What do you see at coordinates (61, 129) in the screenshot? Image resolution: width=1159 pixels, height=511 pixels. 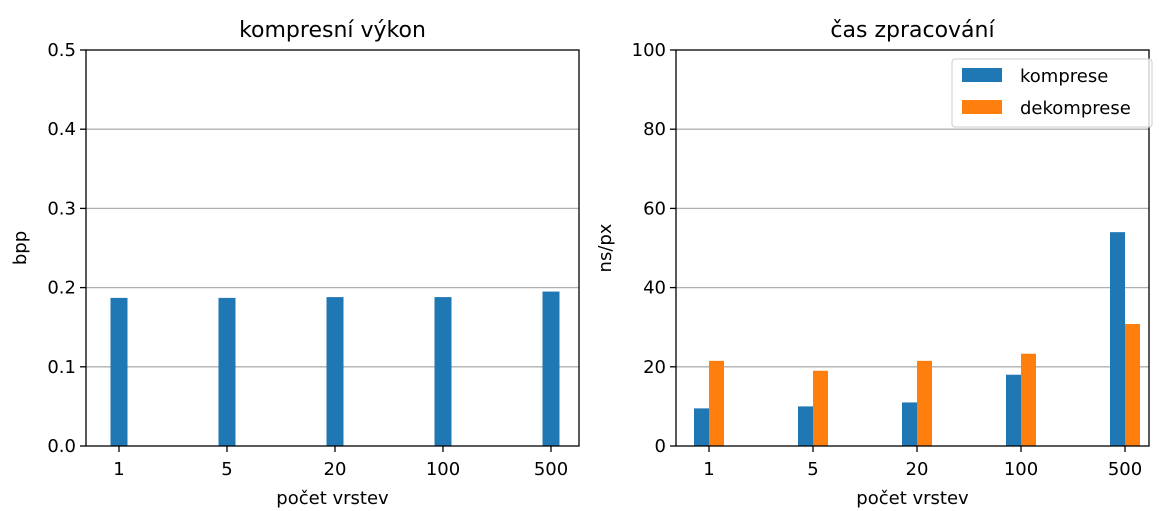 I see `y-tick-label: 0.4` at bounding box center [61, 129].